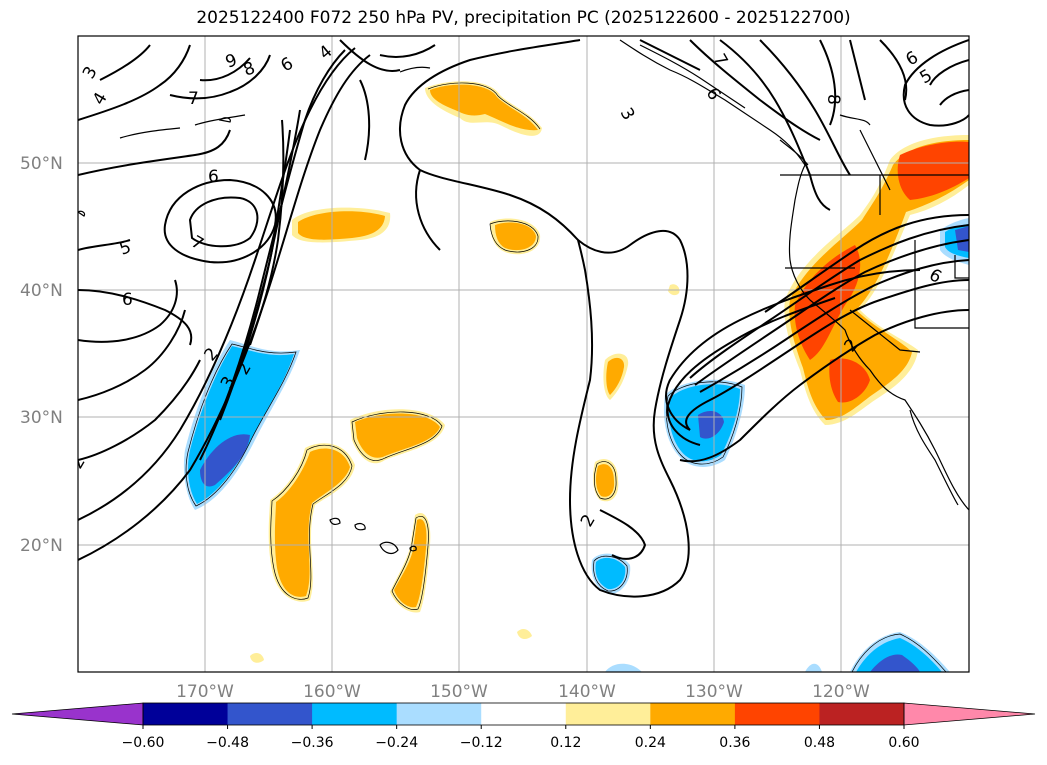 The height and width of the screenshot is (765, 1047). Describe the element at coordinates (523, 692) in the screenshot. I see `longitude-labels: 170°W 160°W 150°W 140°W 130°W 120°W` at that location.